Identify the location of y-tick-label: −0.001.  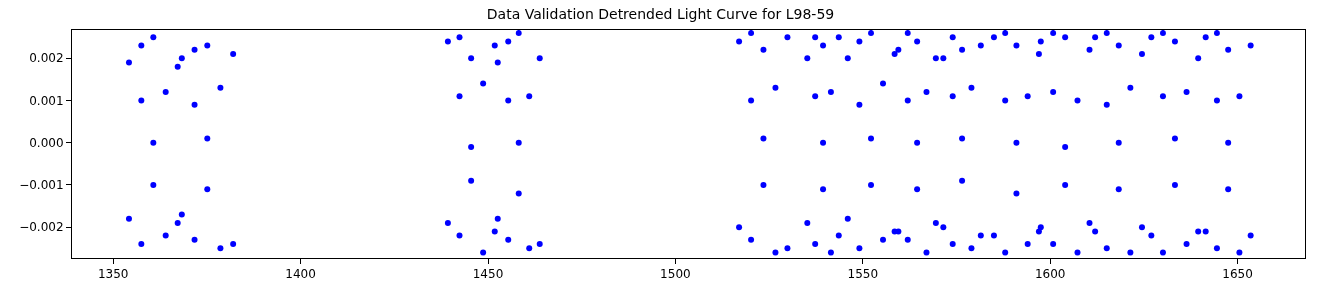
(41, 185).